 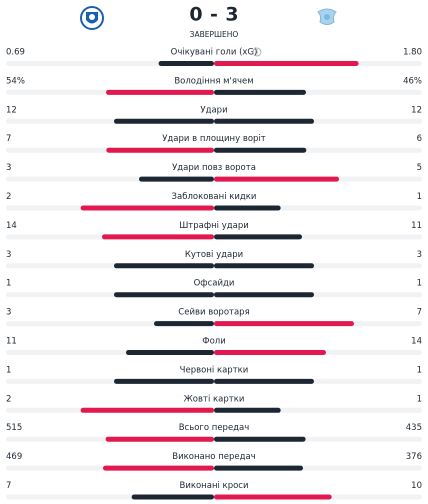 I want to click on stat-row: 2 1 Жовті картки, so click(x=214, y=403).